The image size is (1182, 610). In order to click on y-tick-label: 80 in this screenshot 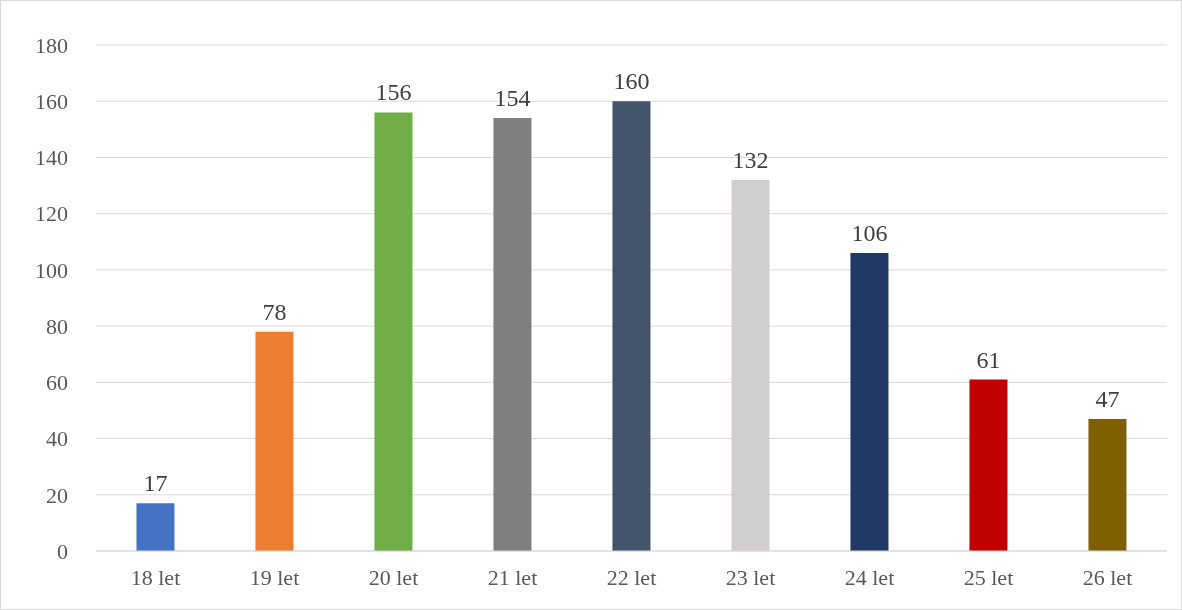, I will do `click(57, 326)`.